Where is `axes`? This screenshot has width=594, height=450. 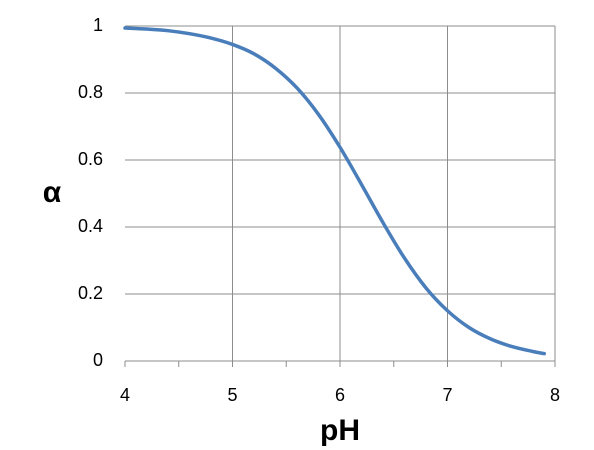
axes is located at coordinates (340, 363).